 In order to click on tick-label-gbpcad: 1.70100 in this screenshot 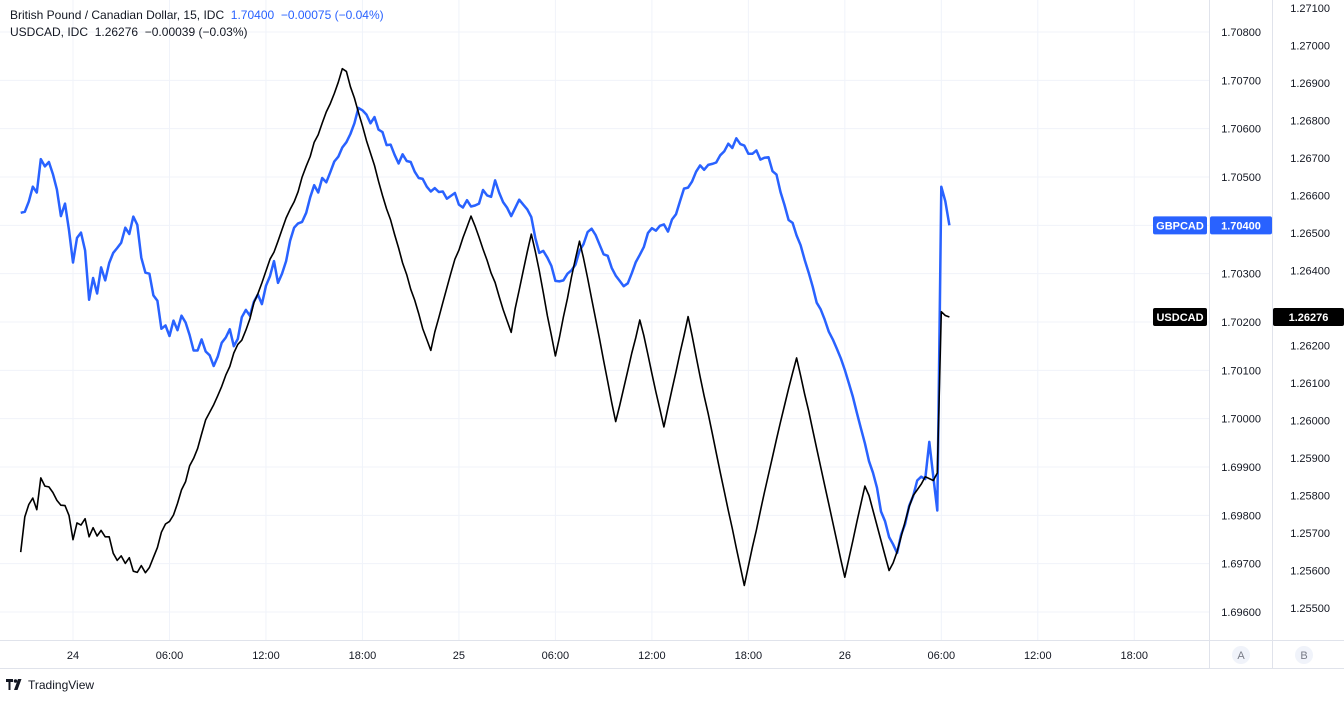, I will do `click(1241, 371)`.